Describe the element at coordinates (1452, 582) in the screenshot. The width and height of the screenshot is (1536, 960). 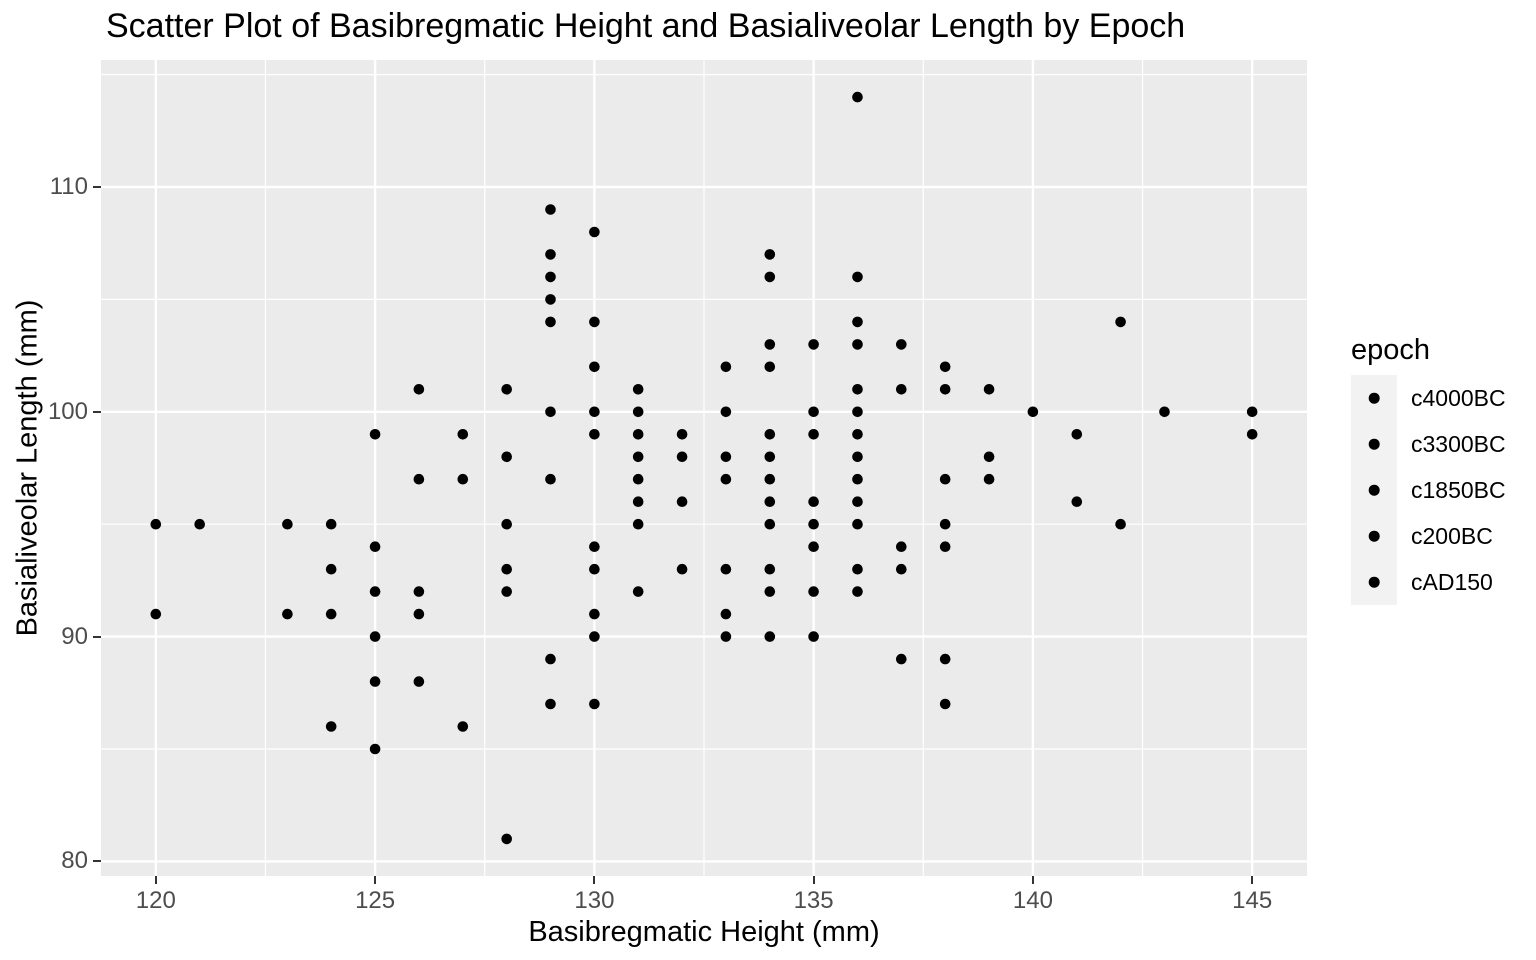
I see `legend-item-label: cAD150` at that location.